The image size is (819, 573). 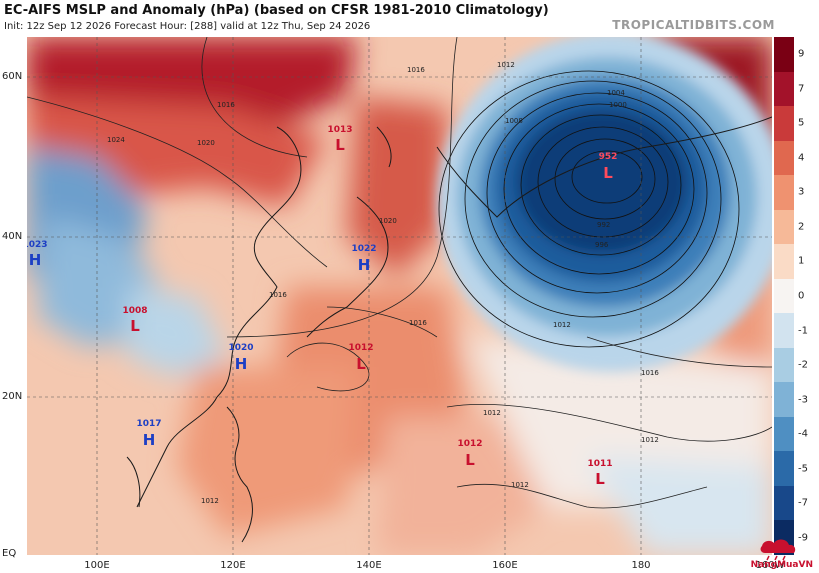 I want to click on nangmuavn-logo, so click(x=778, y=550).